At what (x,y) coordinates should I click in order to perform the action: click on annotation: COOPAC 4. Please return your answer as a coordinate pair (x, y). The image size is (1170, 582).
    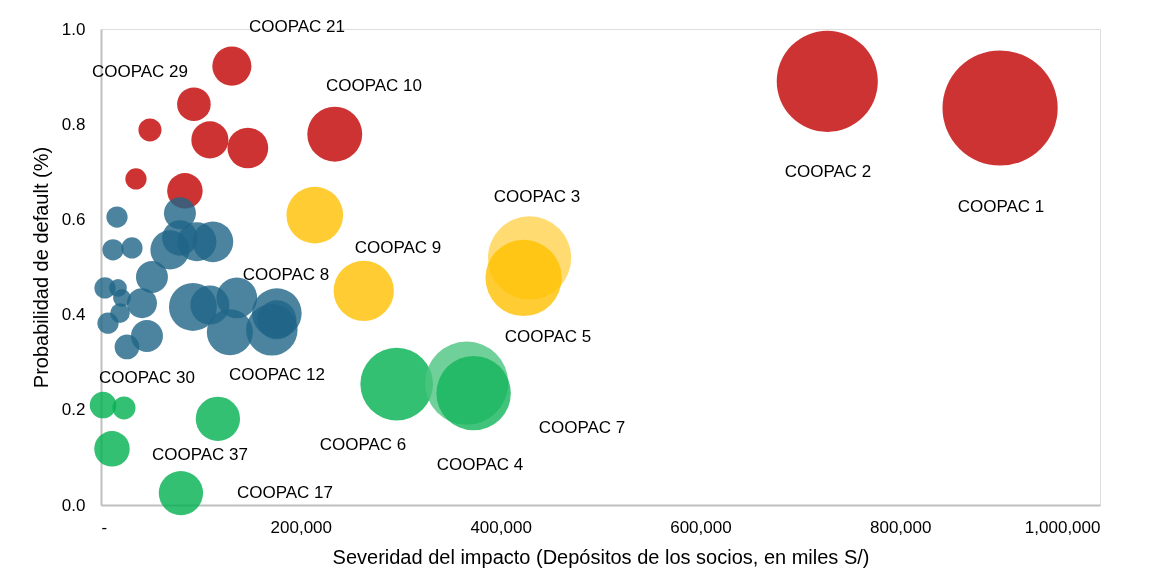
    Looking at the image, I should click on (480, 464).